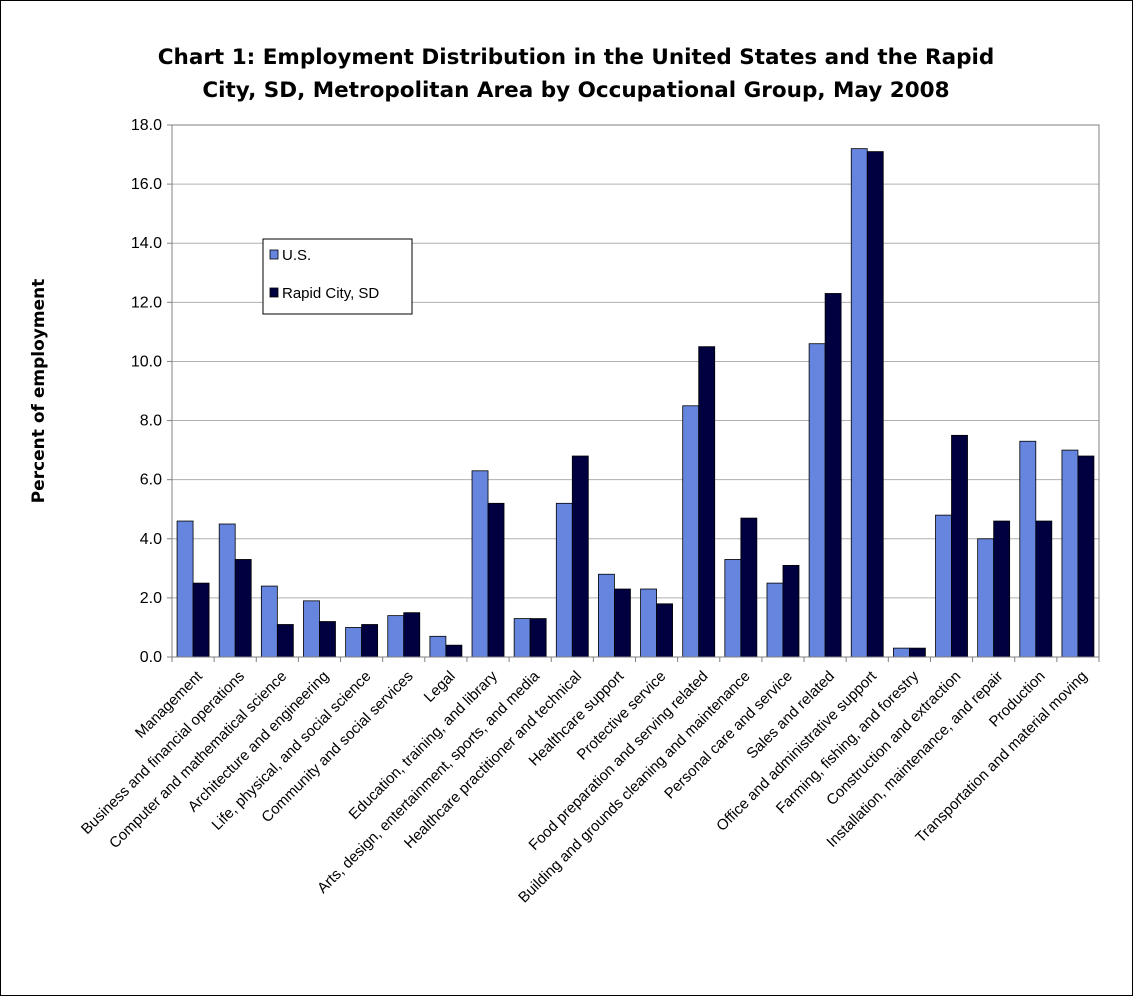  What do you see at coordinates (440, 687) in the screenshot?
I see `x-tick-label: Legal` at bounding box center [440, 687].